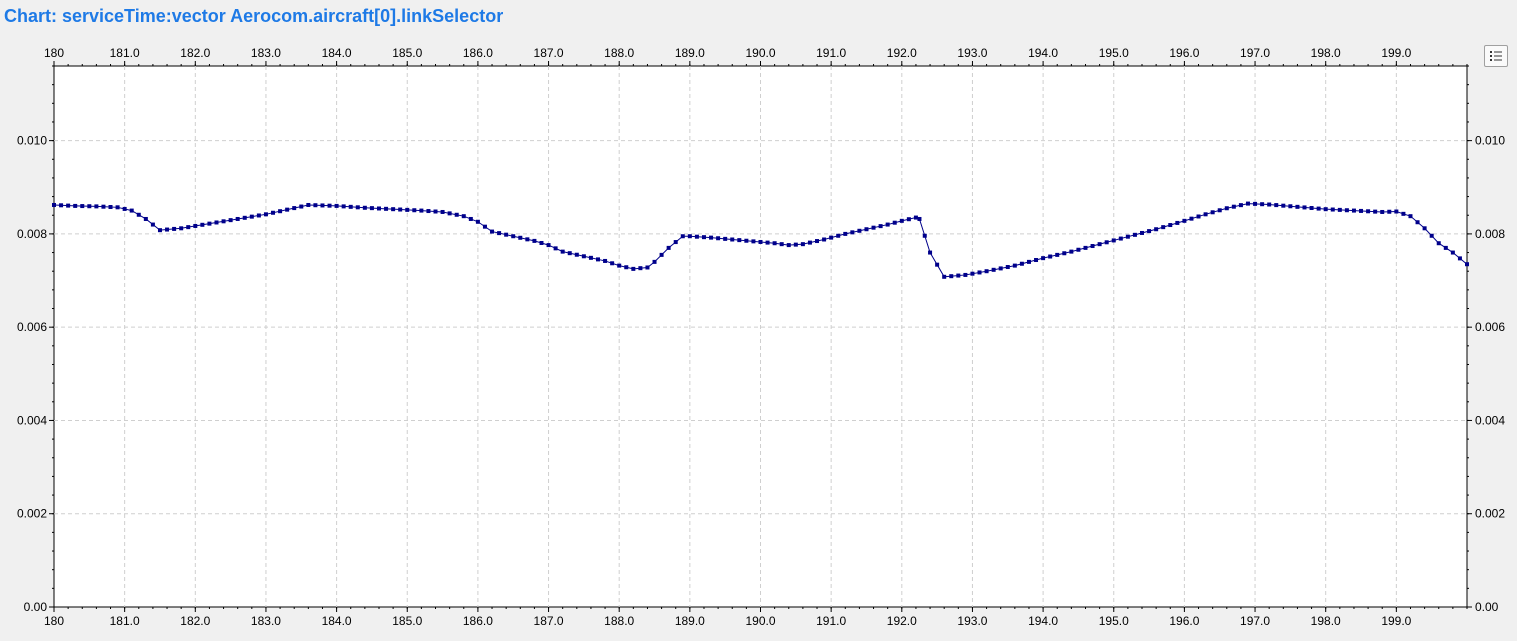 Image resolution: width=1517 pixels, height=641 pixels. What do you see at coordinates (1043, 53) in the screenshot?
I see `x-tick-label-top: 194.0` at bounding box center [1043, 53].